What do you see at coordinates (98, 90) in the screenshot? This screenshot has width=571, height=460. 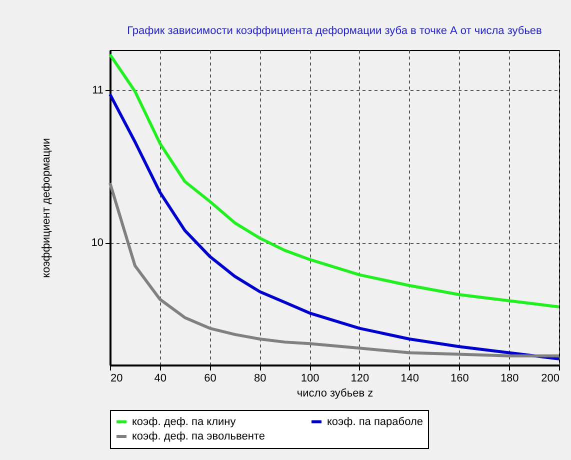 I see `y-tick-label: 11` at bounding box center [98, 90].